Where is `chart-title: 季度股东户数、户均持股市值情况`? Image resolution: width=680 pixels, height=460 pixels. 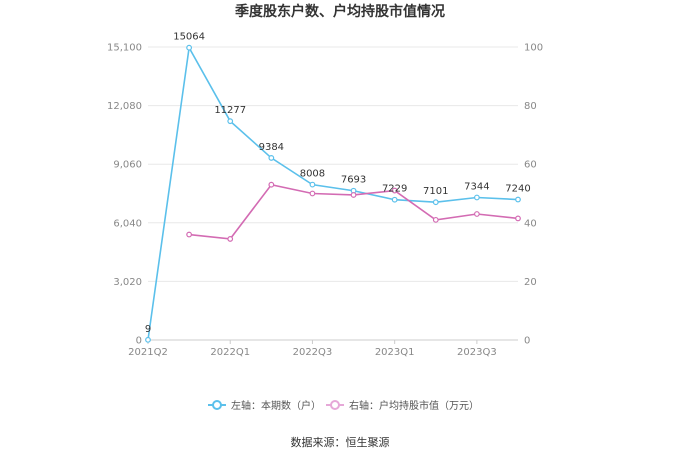
chart-title: 季度股东户数、户均持股市值情况 is located at coordinates (339, 11).